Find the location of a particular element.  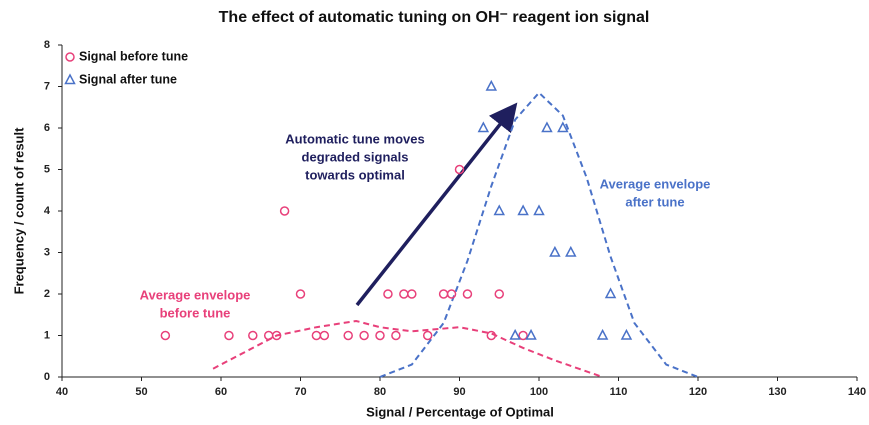

y-tick-label: 0 is located at coordinates (47, 377).